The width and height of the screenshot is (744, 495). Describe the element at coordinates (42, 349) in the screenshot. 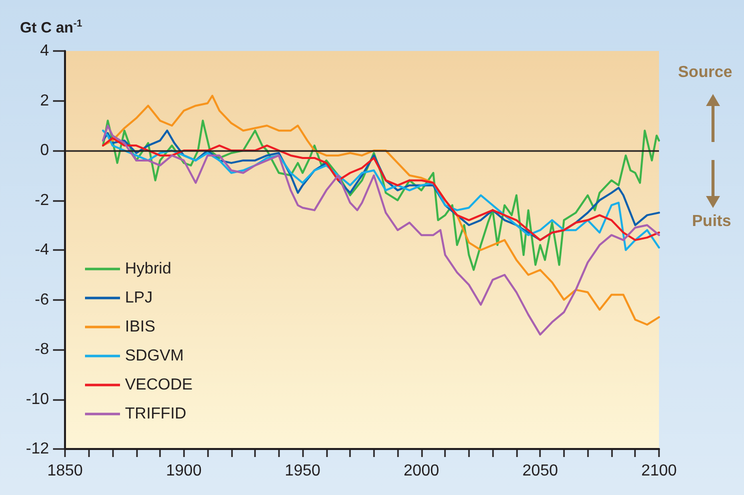

I see `y-tick-label: -8` at that location.